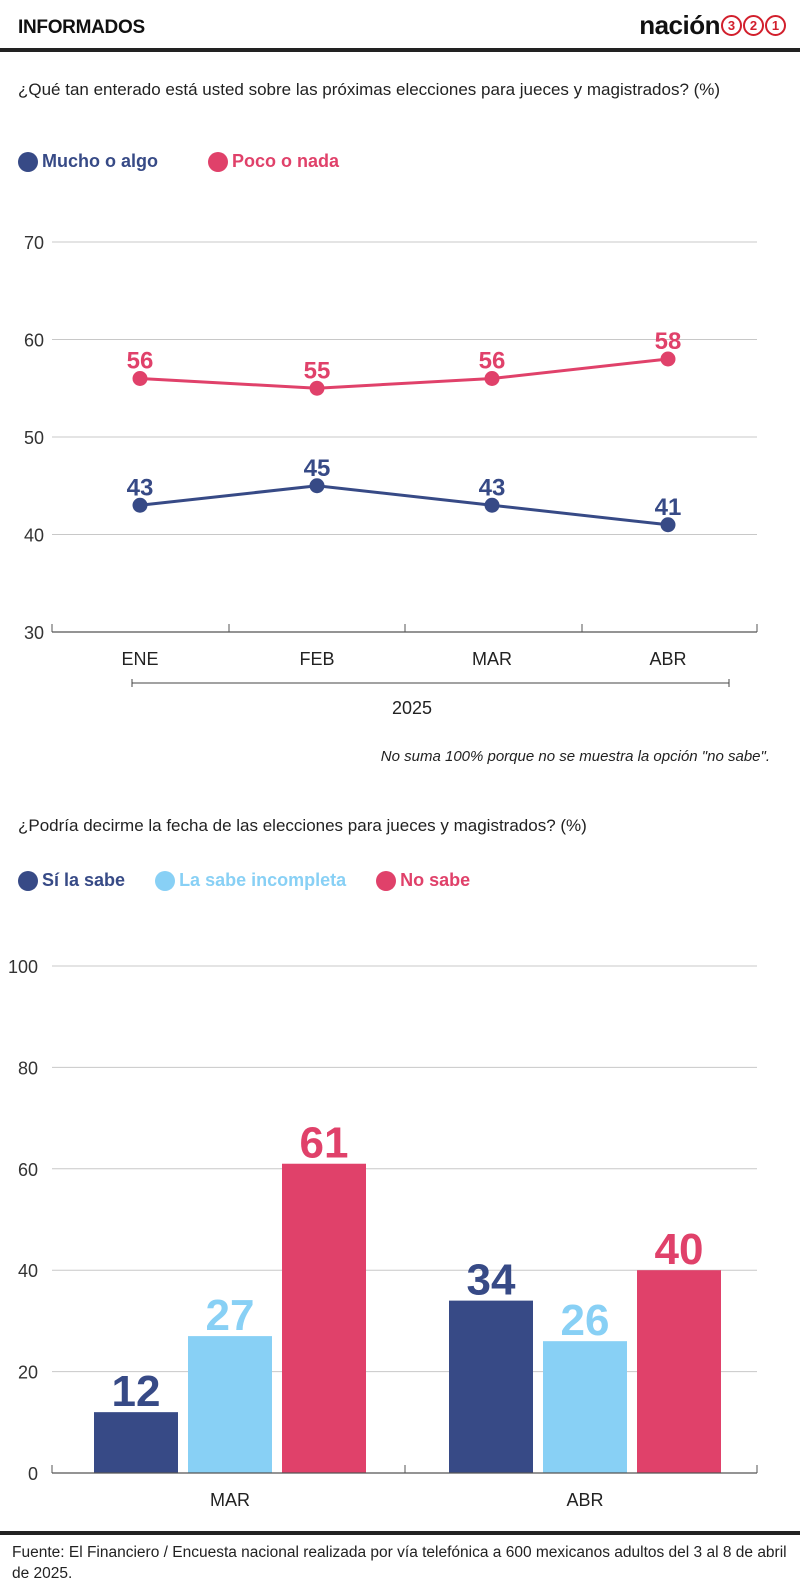  I want to click on y-tick-label: 100, so click(23, 967).